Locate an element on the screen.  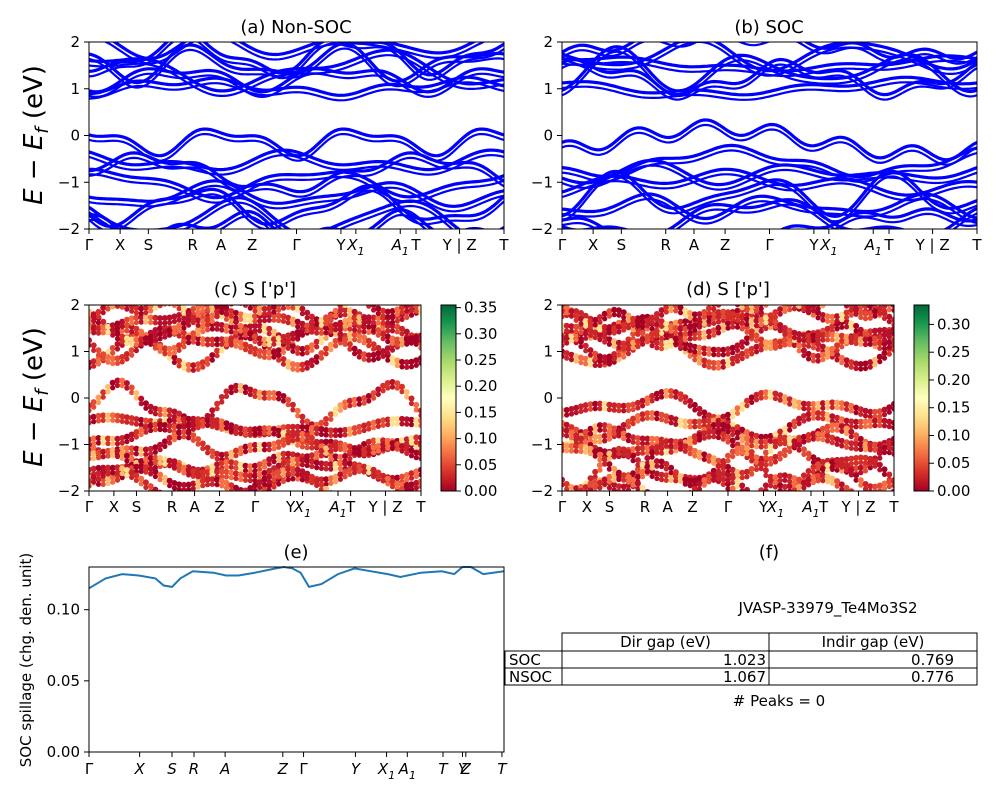
b-band-line is located at coordinates (769, 91).